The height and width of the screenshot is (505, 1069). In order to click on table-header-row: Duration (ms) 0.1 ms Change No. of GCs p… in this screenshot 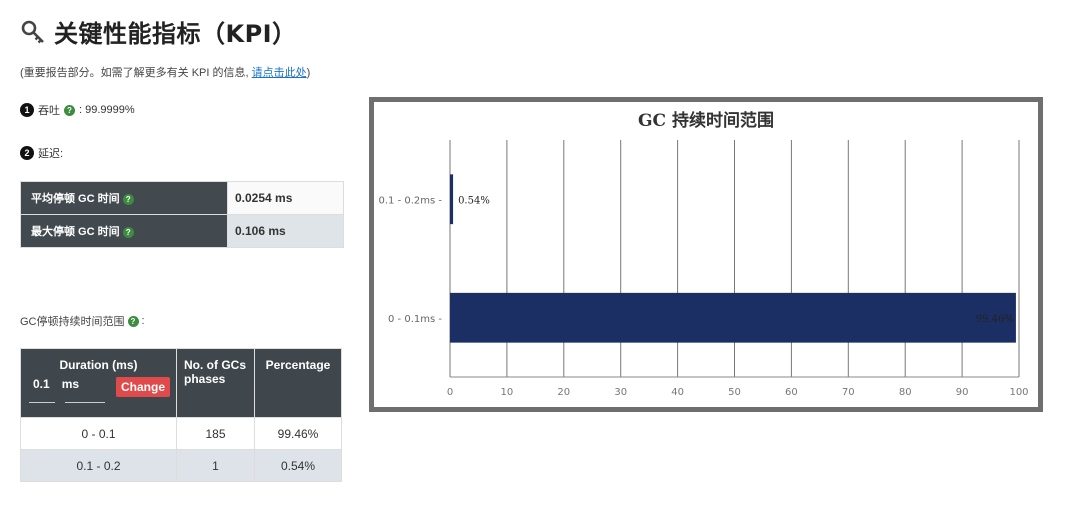, I will do `click(181, 383)`.